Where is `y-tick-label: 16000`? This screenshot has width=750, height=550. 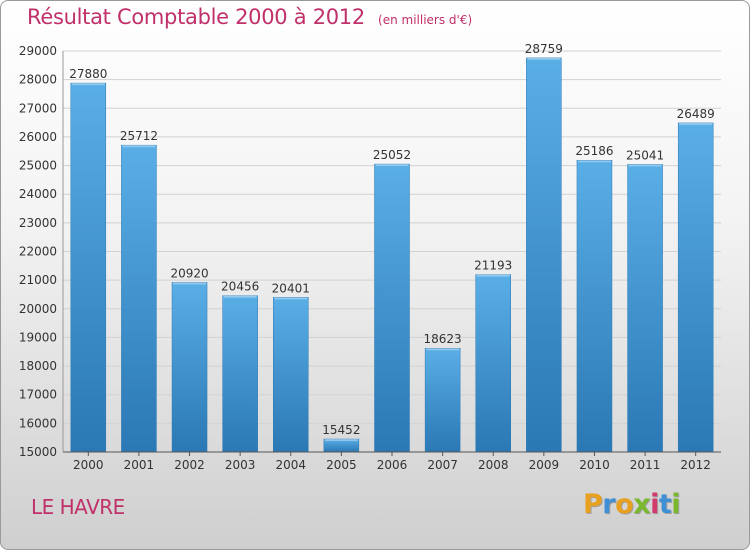 y-tick-label: 16000 is located at coordinates (38, 423).